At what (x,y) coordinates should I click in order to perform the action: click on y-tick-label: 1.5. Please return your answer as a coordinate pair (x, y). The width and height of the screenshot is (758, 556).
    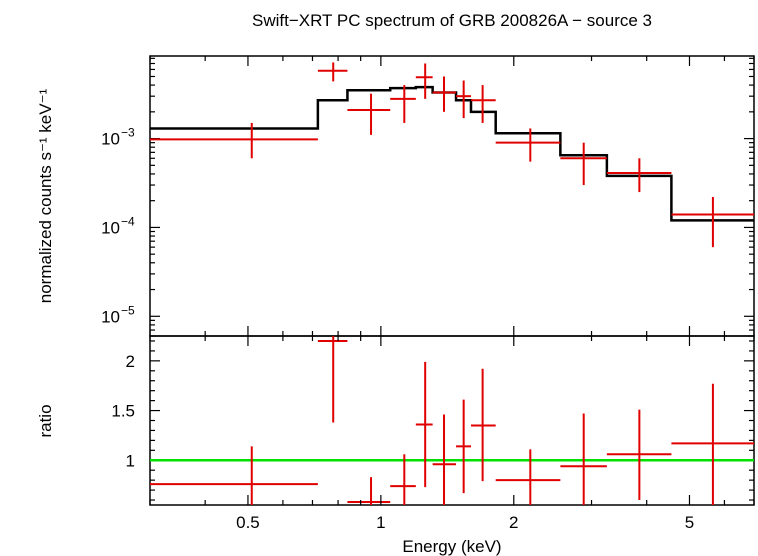
    Looking at the image, I should click on (123, 411).